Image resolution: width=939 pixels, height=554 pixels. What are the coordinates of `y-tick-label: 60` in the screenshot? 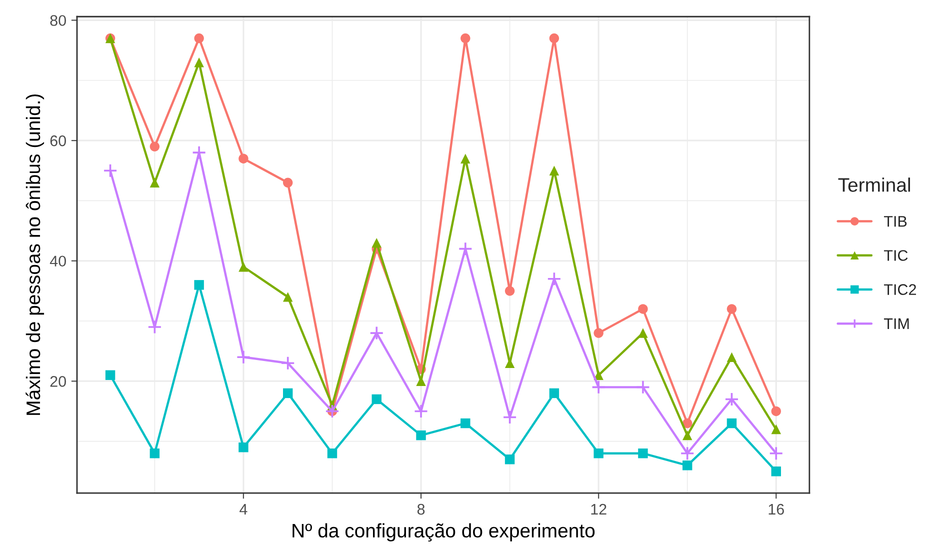 It's located at (58, 140).